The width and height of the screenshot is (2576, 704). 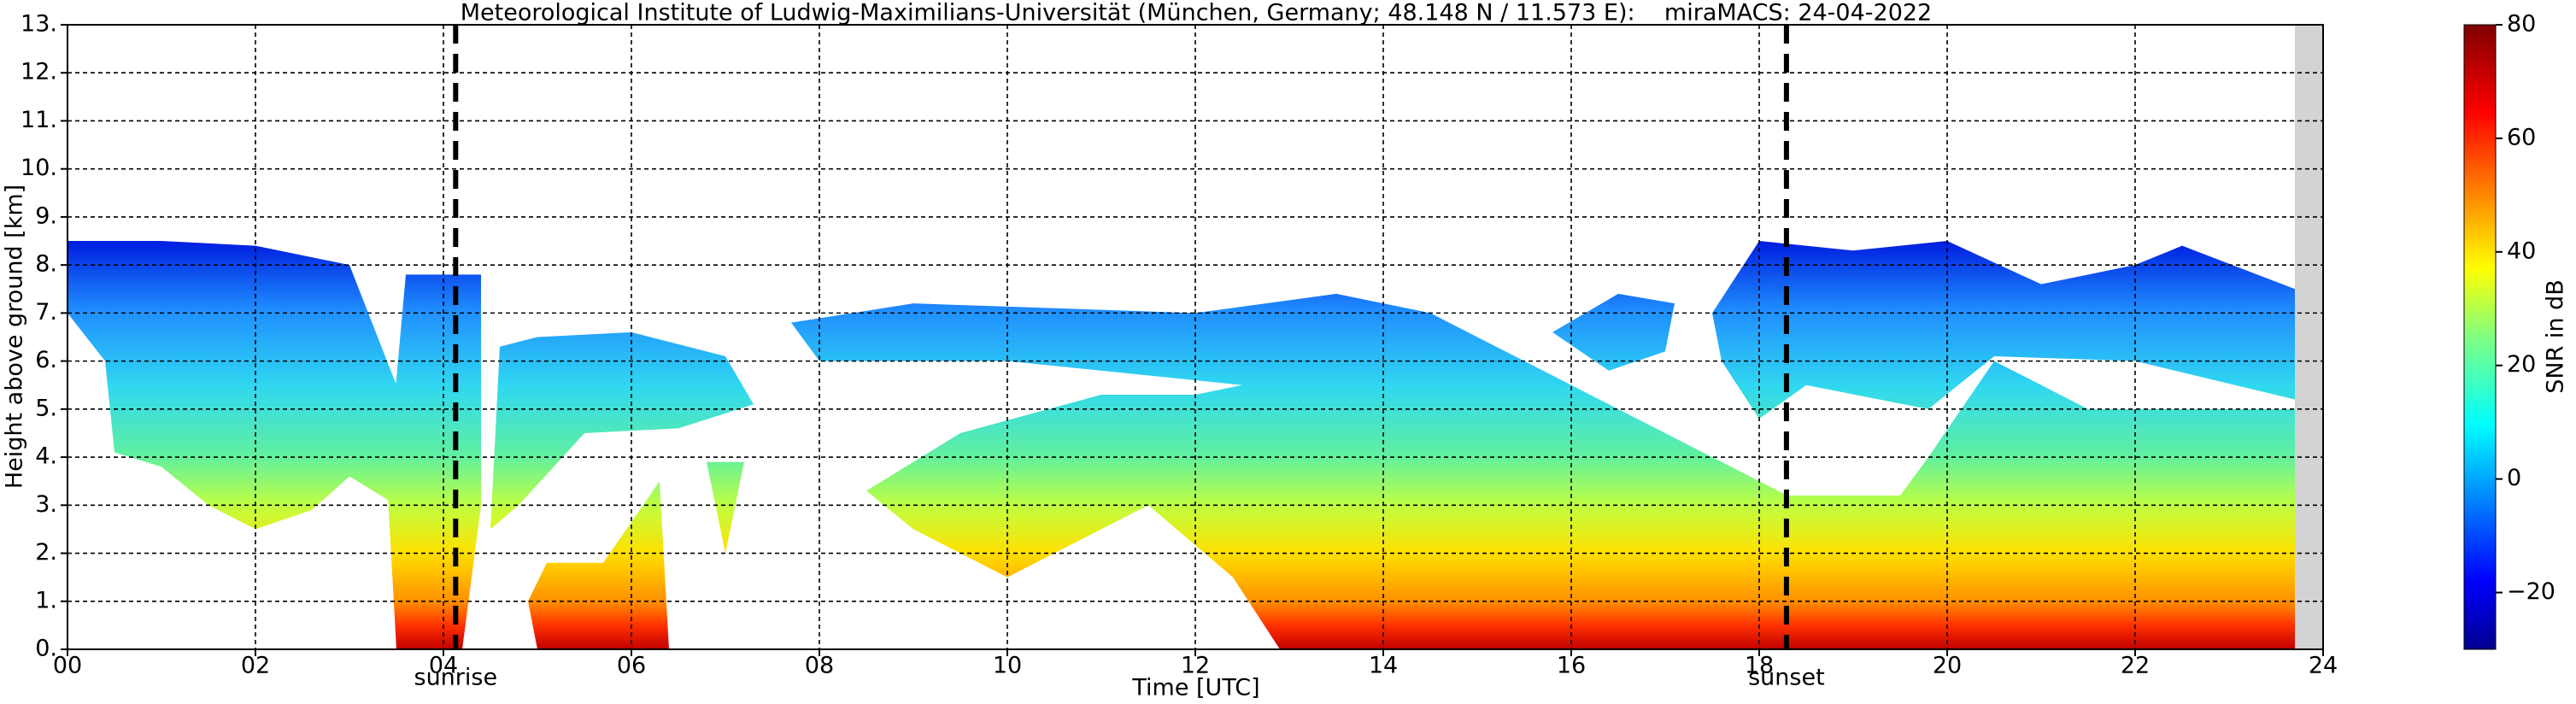 I want to click on event-label: sunset, so click(x=1786, y=678).